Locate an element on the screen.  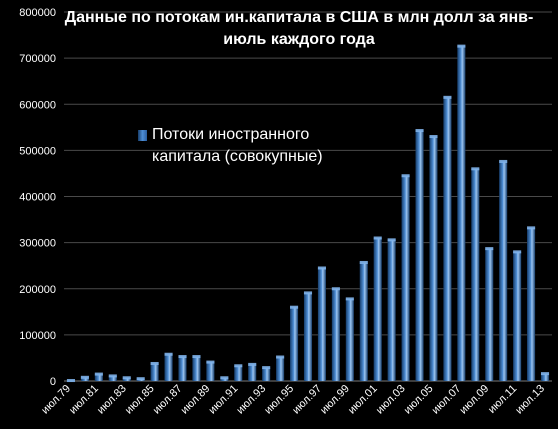
y-tick-label: 400000 is located at coordinates (37, 198).